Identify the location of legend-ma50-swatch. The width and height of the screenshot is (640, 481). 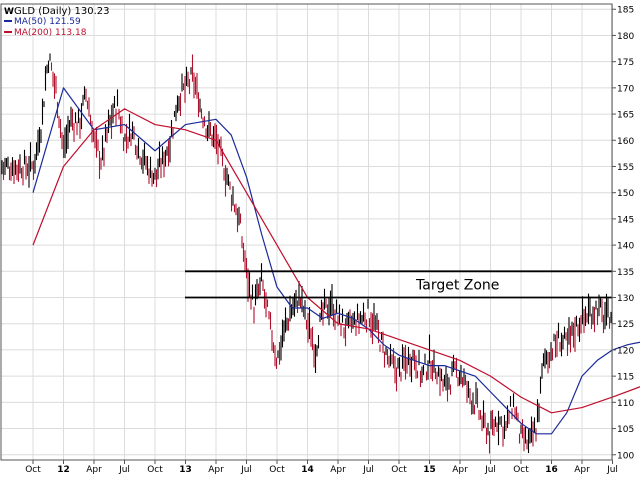
(8, 21).